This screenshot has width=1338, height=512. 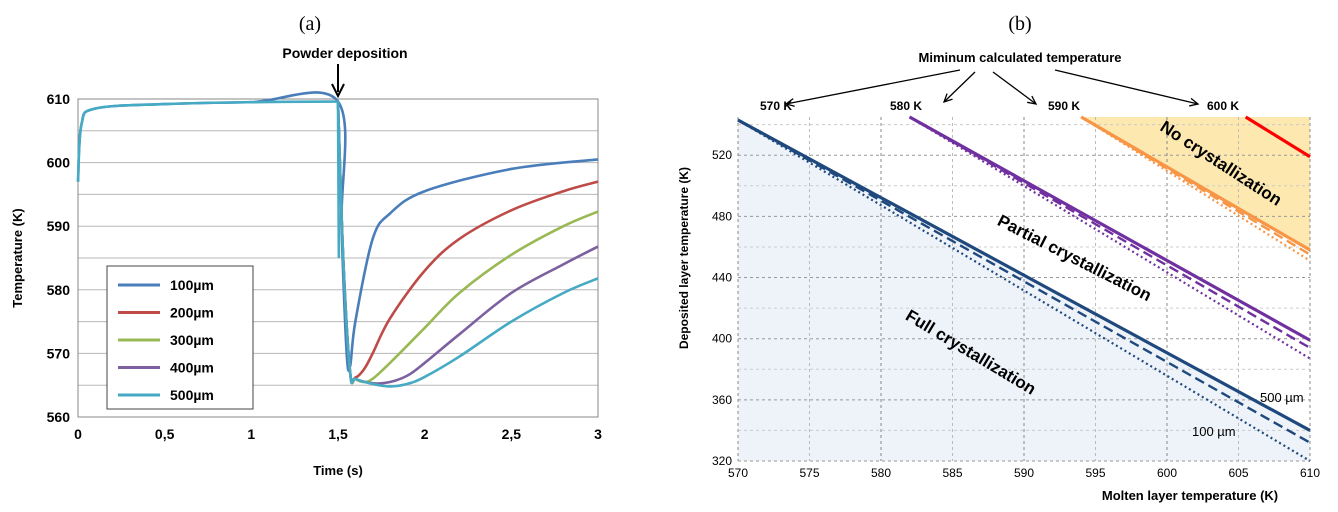 I want to click on x-tick-label: 2,5, so click(x=512, y=434).